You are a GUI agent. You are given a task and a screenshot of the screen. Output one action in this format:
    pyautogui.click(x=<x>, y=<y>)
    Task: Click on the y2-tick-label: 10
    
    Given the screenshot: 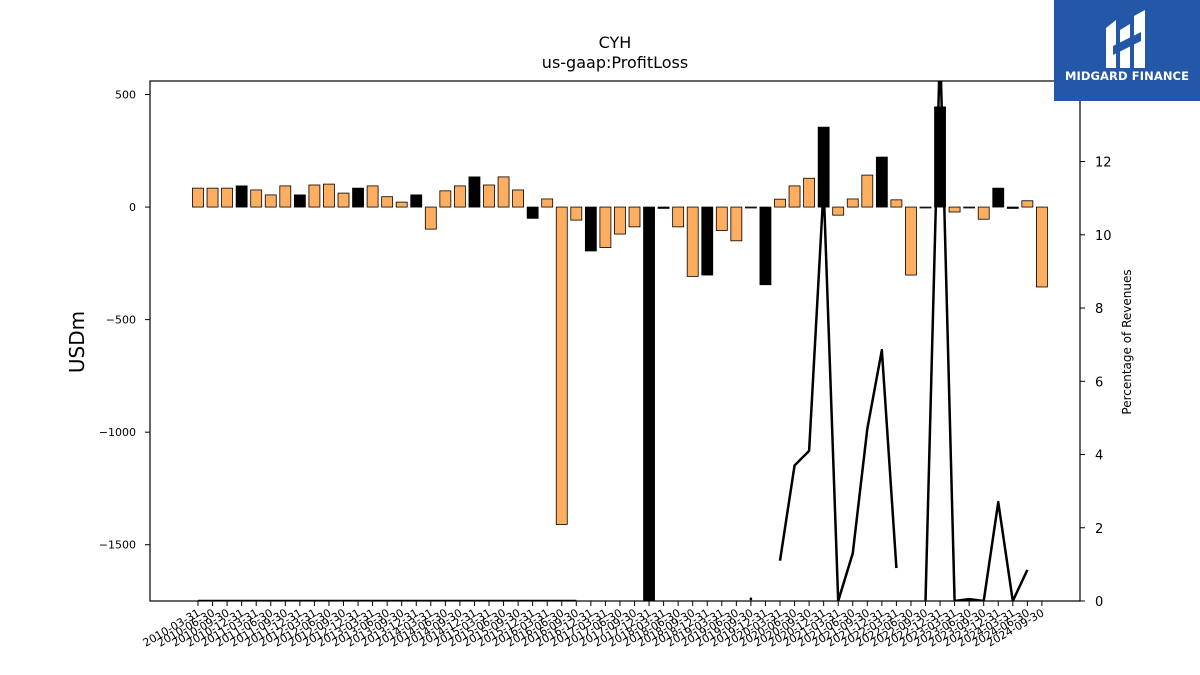 What is the action you would take?
    pyautogui.click(x=1103, y=236)
    